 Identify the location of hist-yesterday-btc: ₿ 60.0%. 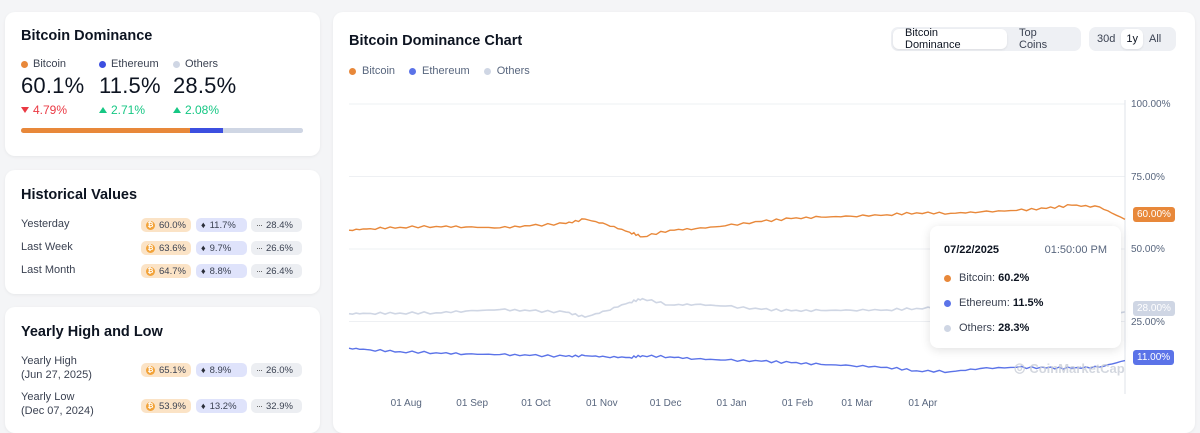
(166, 225).